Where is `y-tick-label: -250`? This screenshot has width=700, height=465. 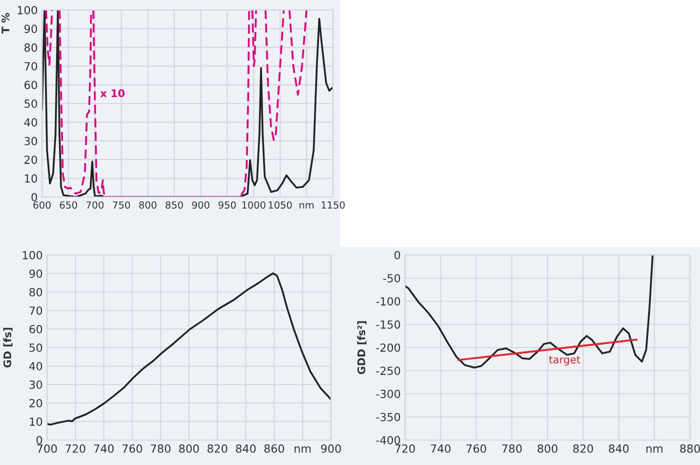 y-tick-label: -250 is located at coordinates (388, 371).